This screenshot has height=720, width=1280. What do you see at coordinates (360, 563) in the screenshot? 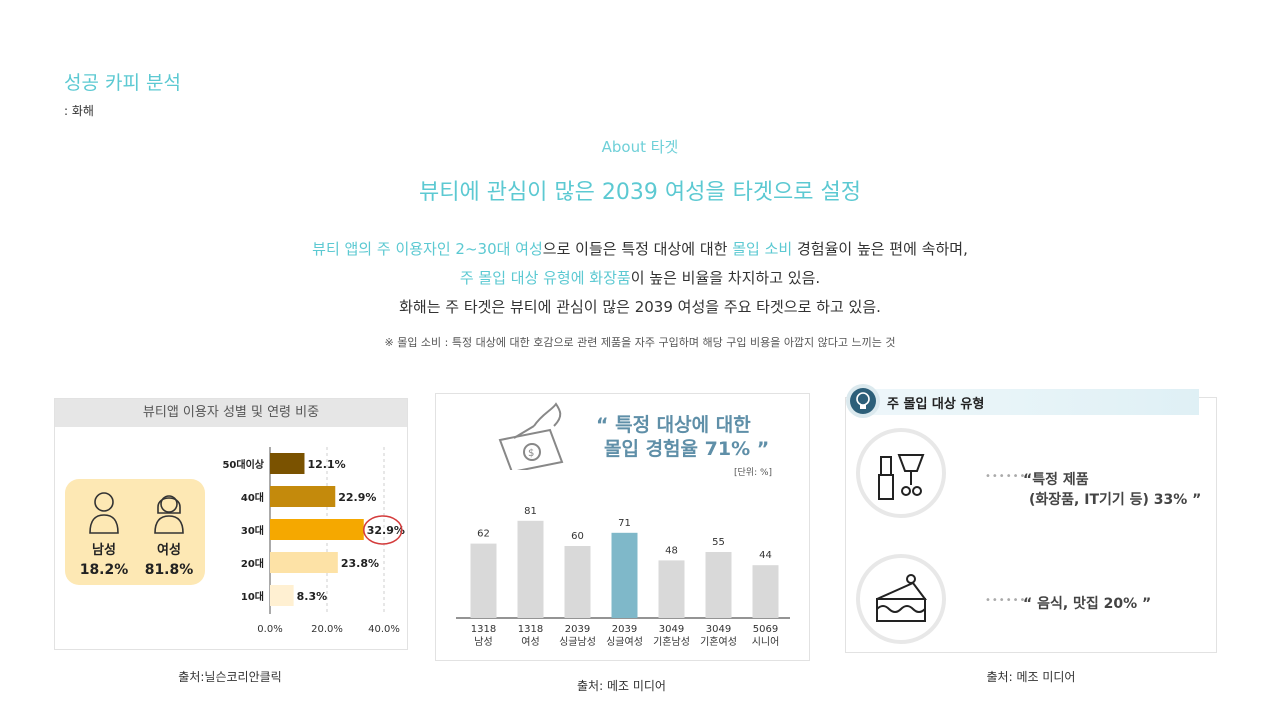
I see `value-label: 23.8%` at bounding box center [360, 563].